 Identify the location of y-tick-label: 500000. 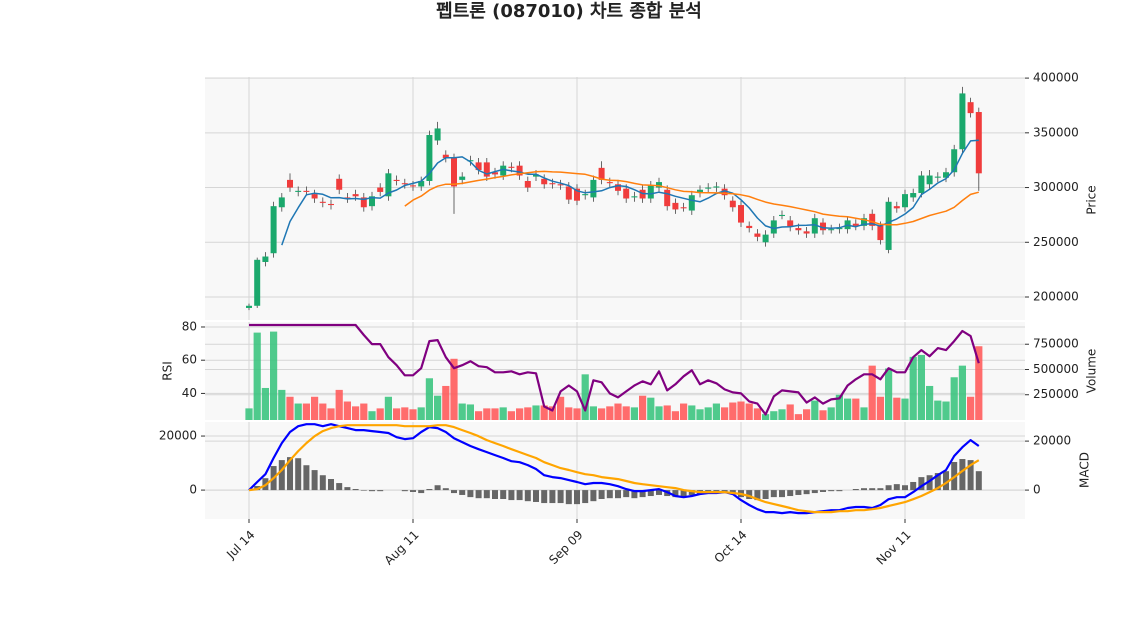
(1056, 369).